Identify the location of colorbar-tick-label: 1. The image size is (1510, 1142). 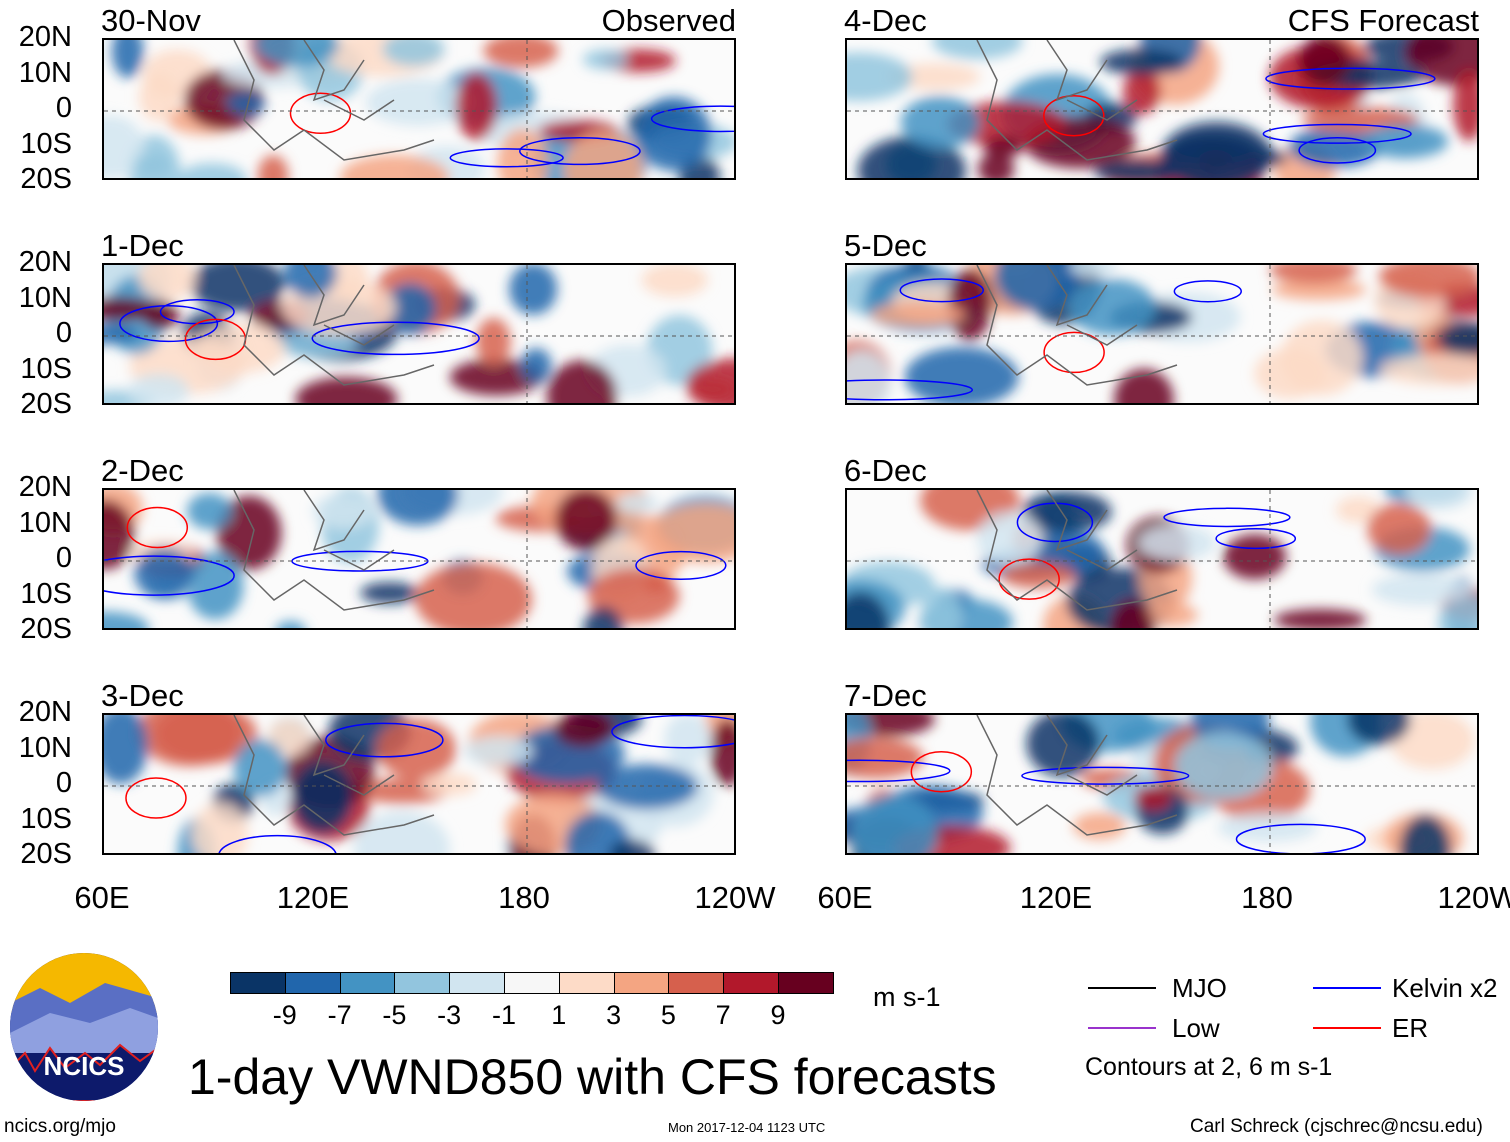
(559, 1015).